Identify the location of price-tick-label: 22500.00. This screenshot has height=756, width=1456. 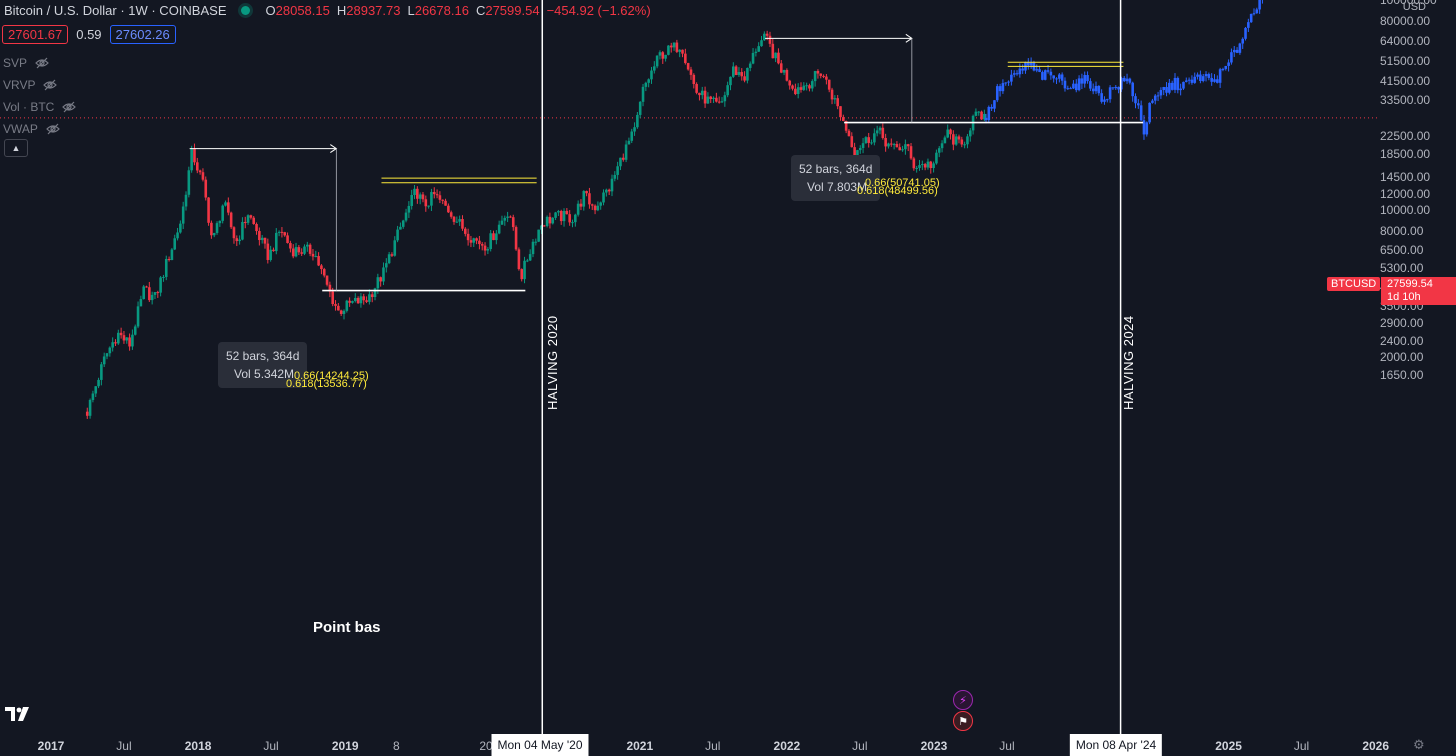
(1405, 136).